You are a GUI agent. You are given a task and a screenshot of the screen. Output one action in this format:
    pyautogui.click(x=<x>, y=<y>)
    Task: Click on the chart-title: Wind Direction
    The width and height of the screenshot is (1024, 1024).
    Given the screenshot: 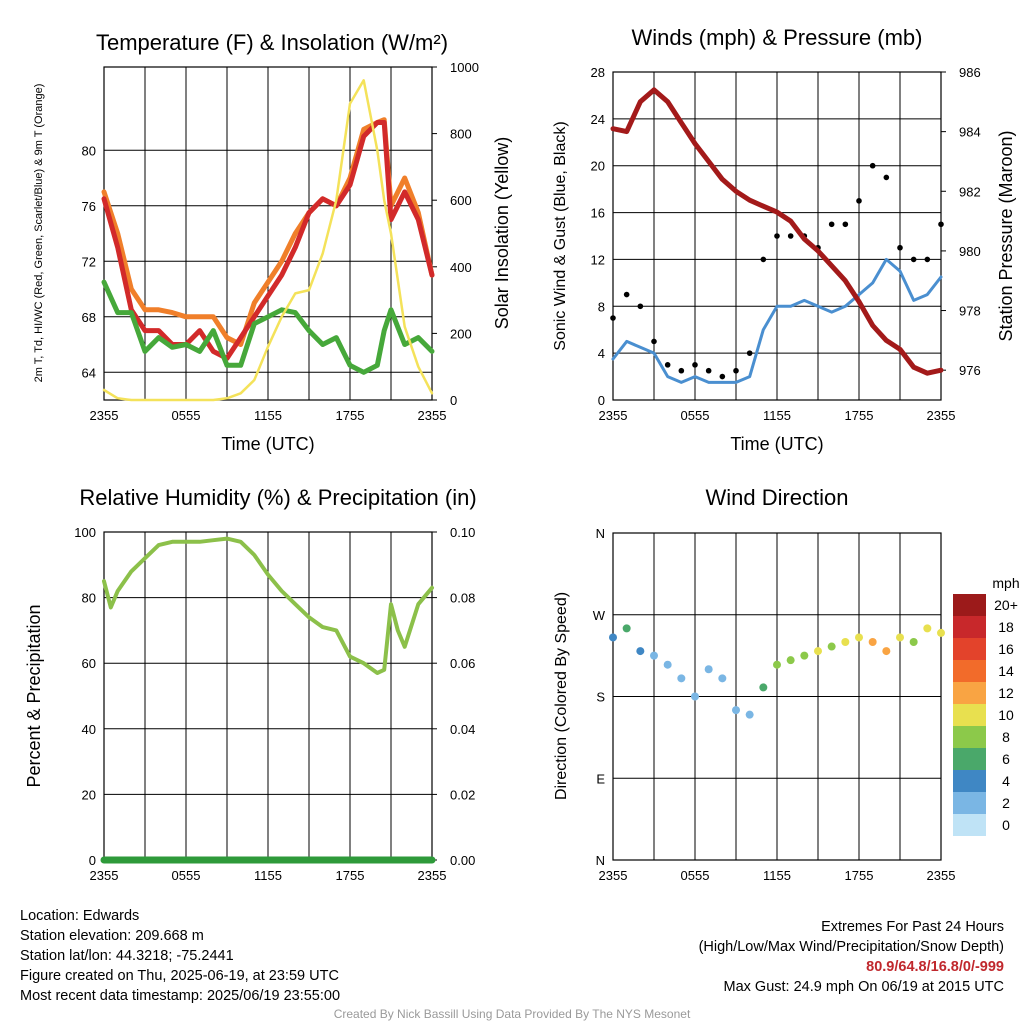 What is the action you would take?
    pyautogui.click(x=776, y=497)
    